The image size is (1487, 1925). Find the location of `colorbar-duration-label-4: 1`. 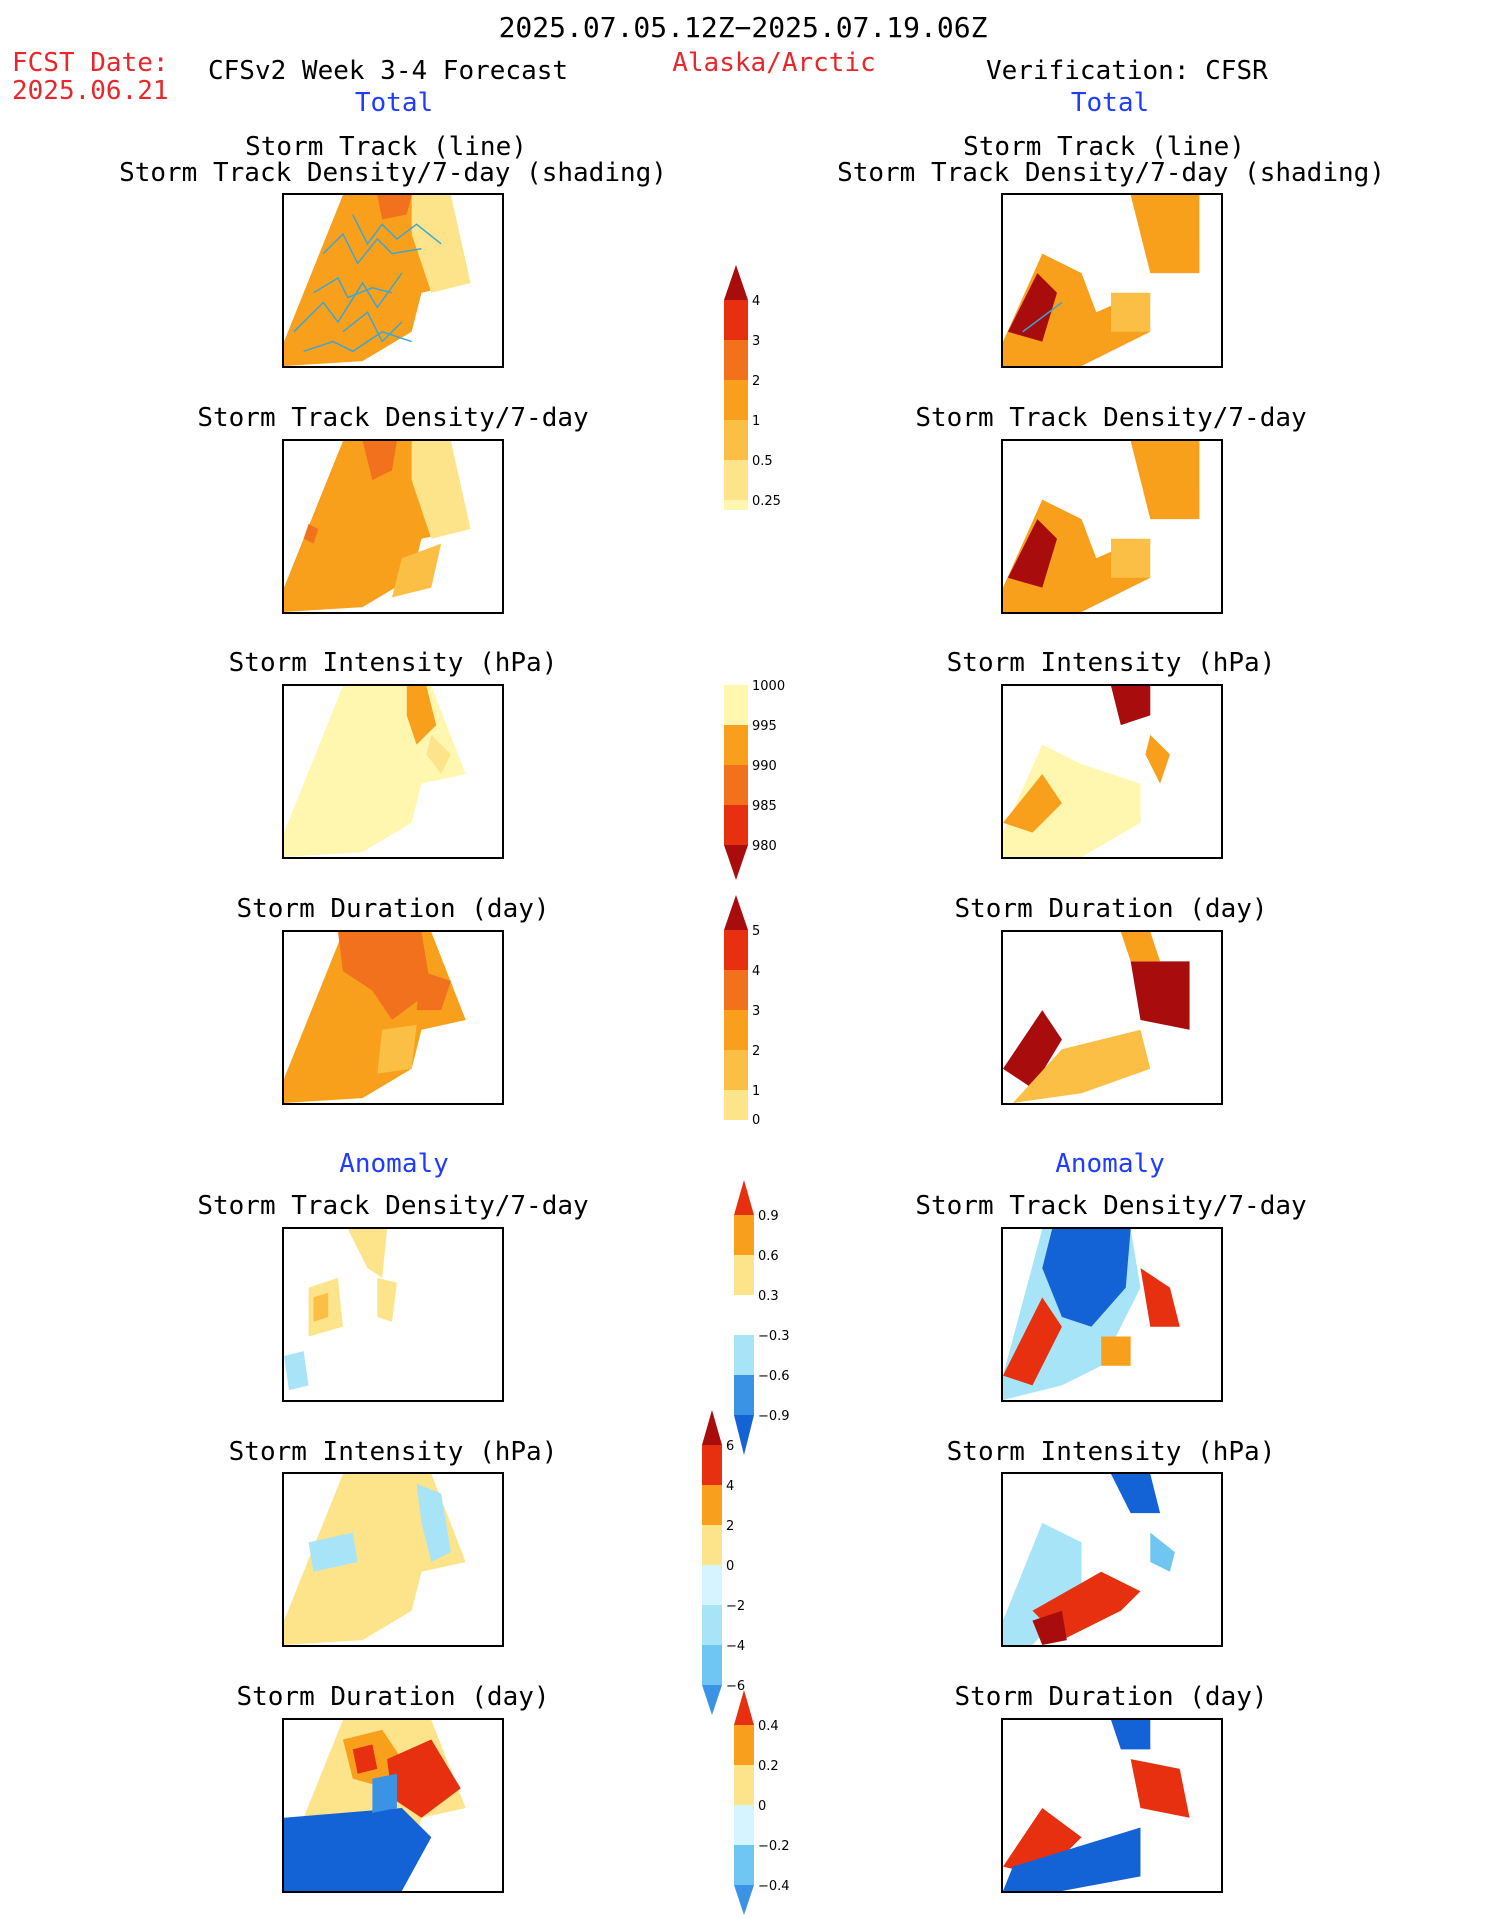

colorbar-duration-label-4: 1 is located at coordinates (756, 1091).